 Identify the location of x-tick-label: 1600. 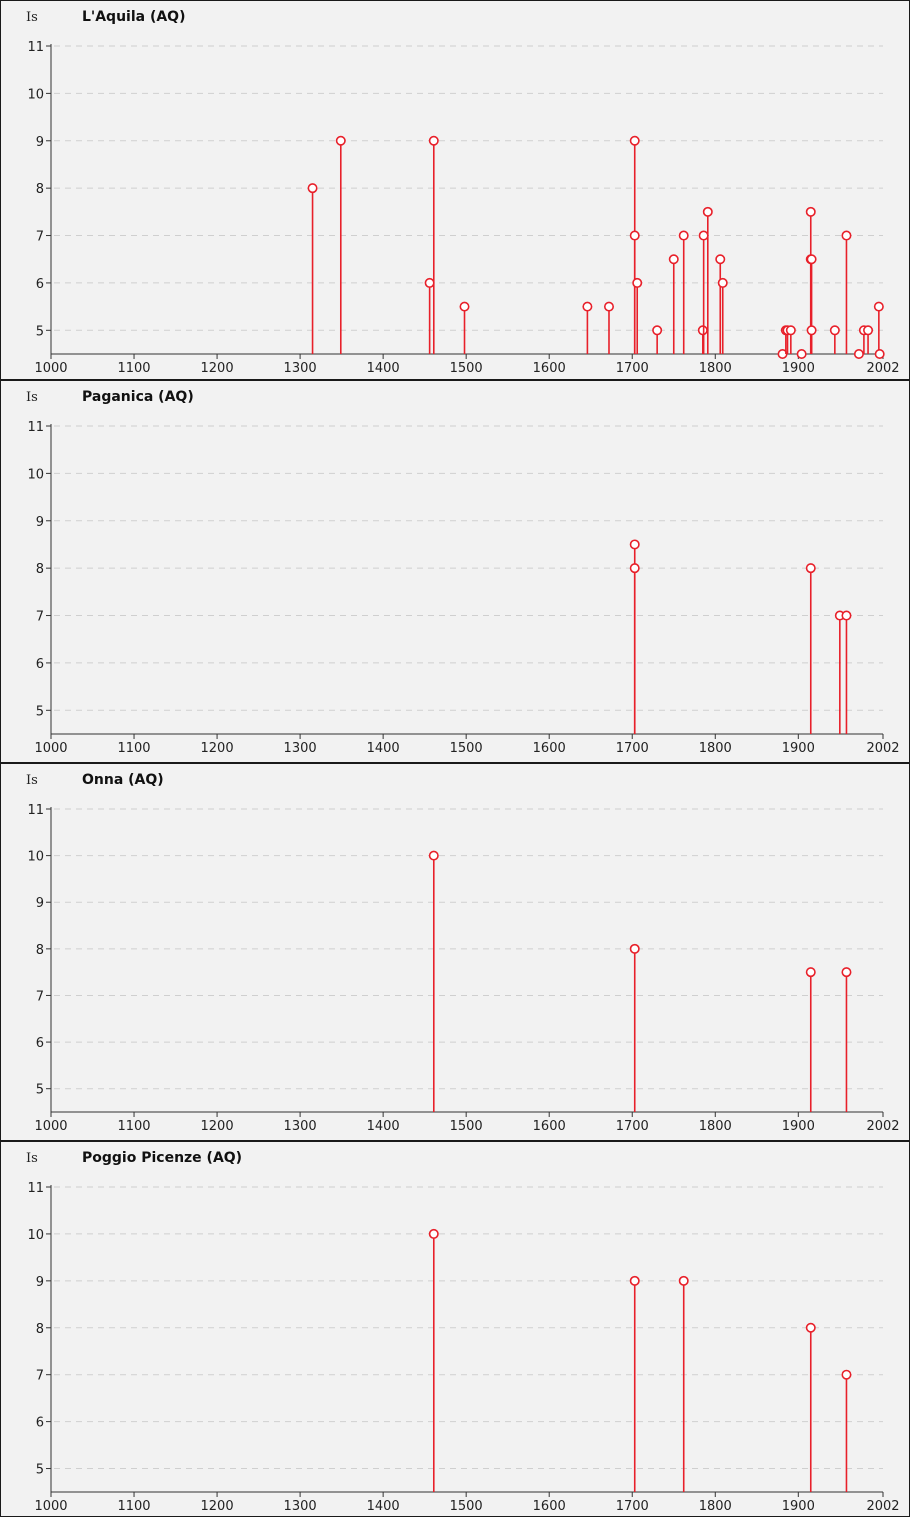
(549, 1126).